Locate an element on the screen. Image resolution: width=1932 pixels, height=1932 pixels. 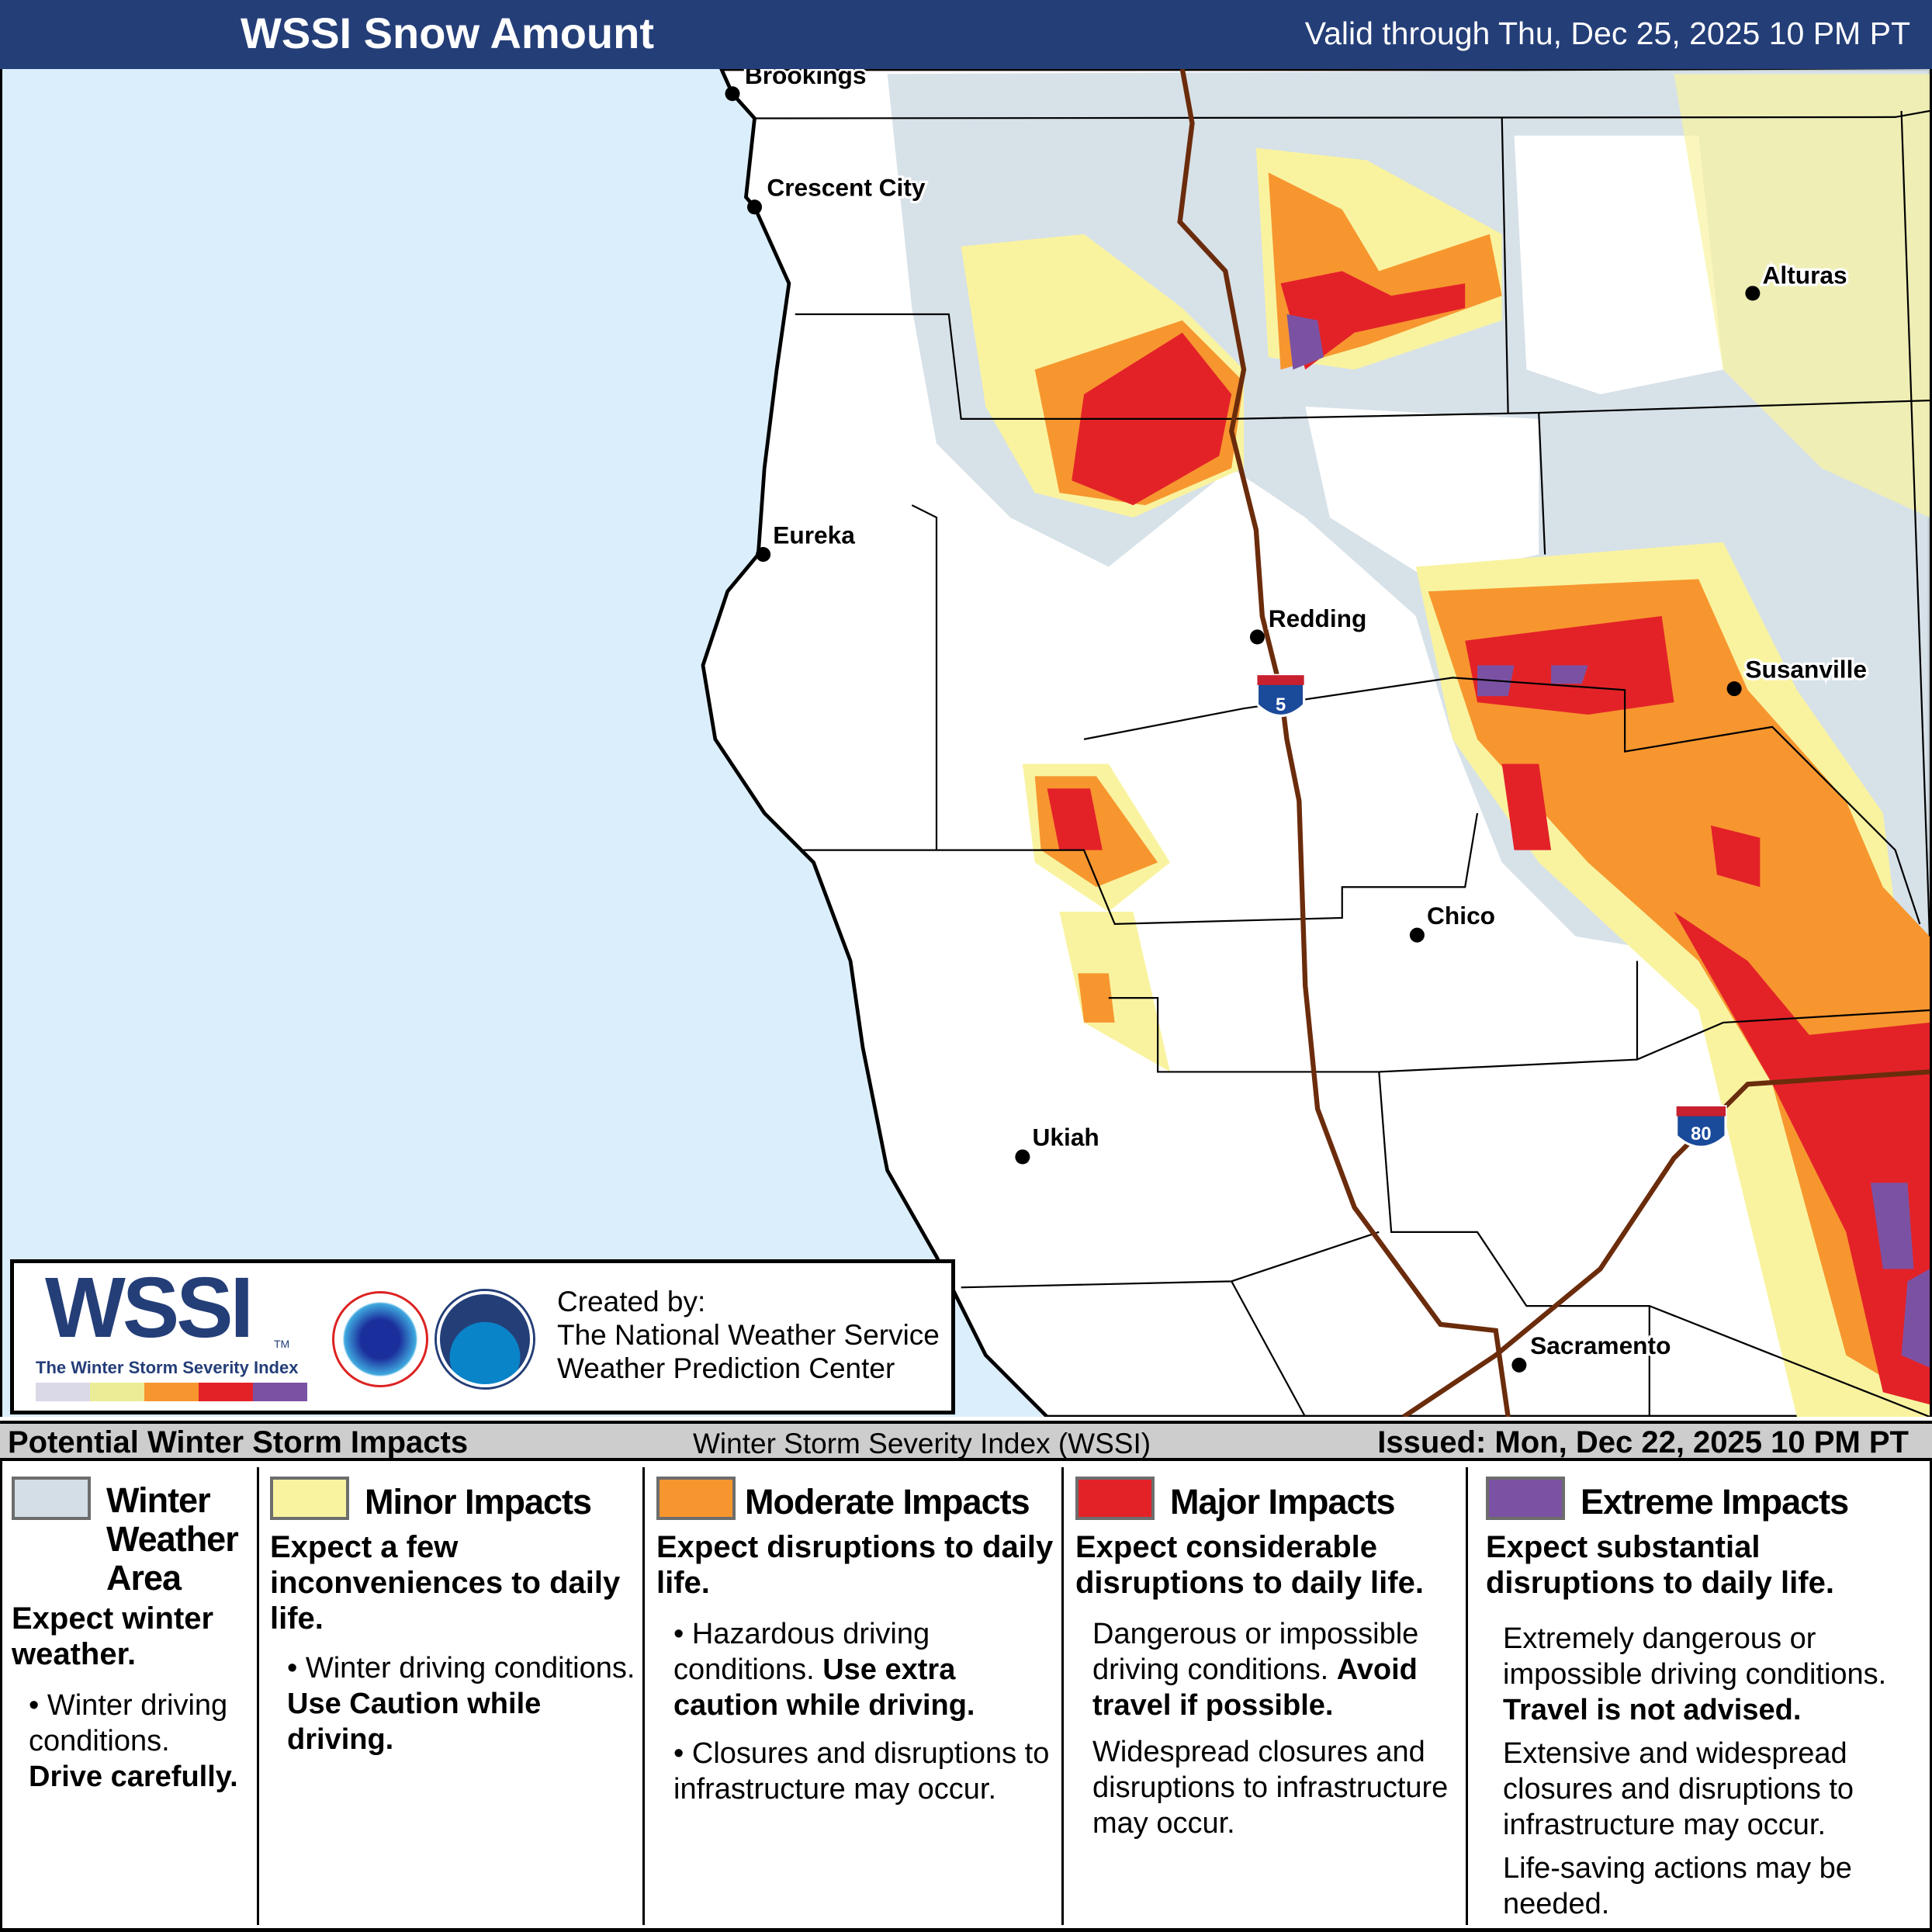
svg-text: Brookings is located at coordinates (806, 79).